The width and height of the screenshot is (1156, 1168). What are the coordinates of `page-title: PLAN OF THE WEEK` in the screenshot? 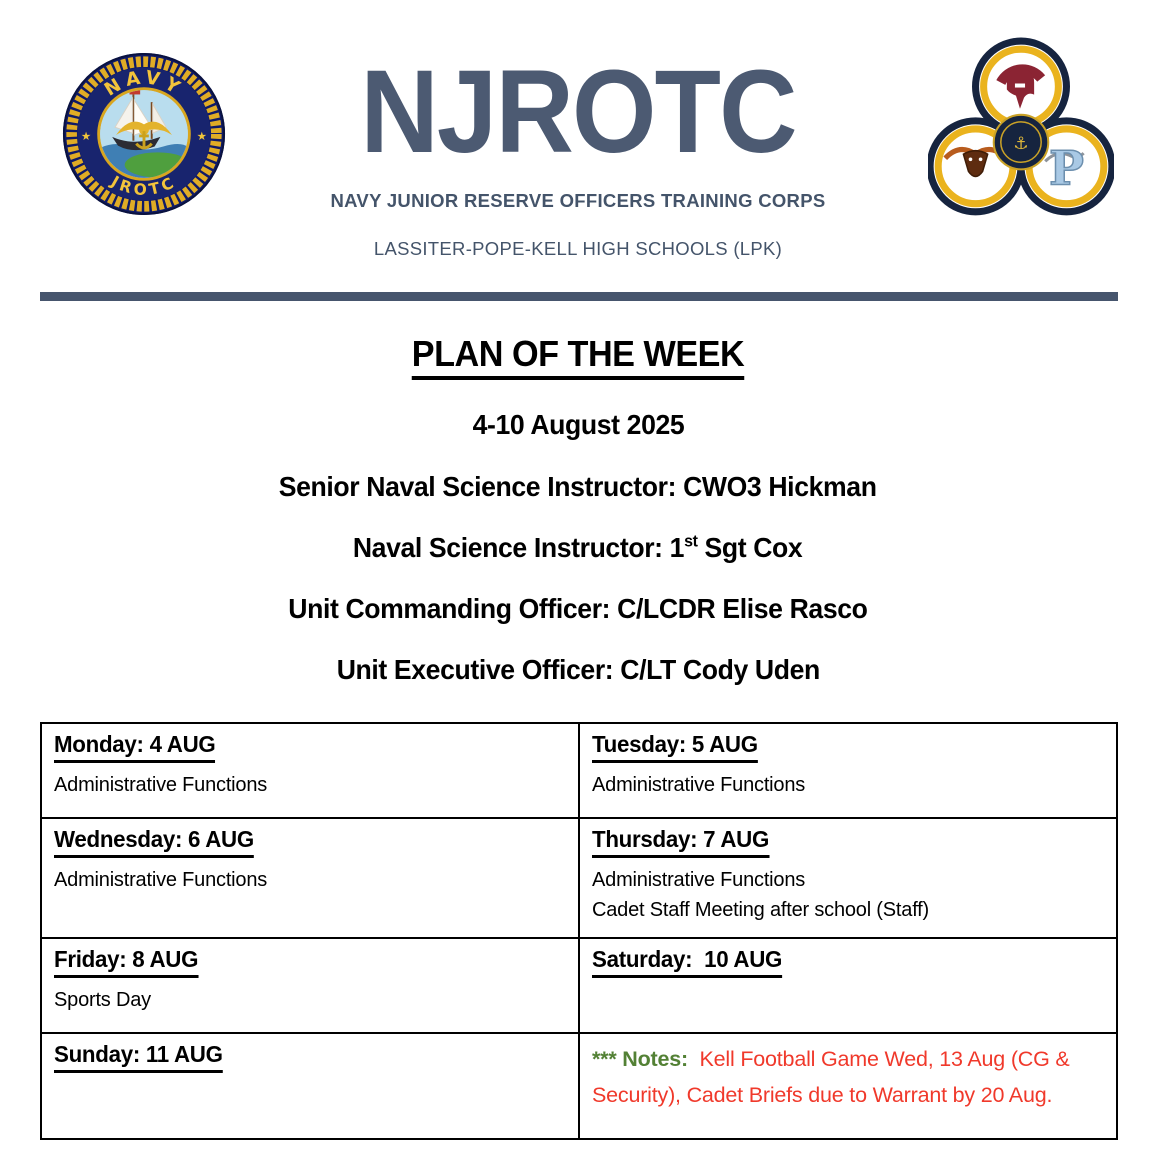 It's located at (578, 357).